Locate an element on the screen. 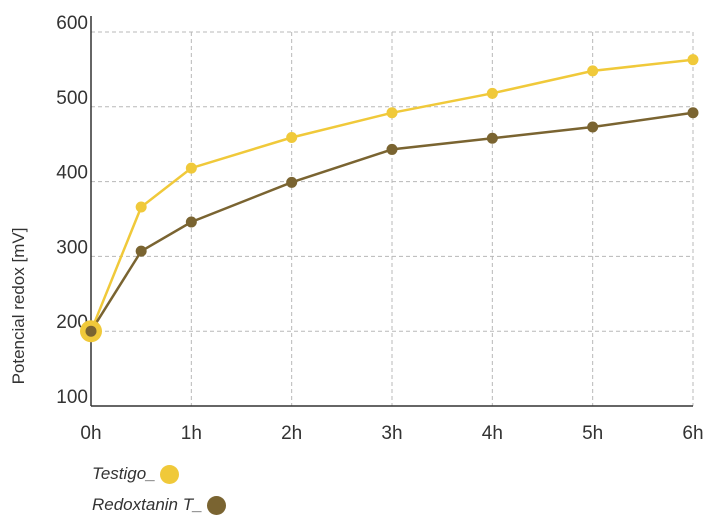 The width and height of the screenshot is (713, 515). legend-swatch-redoxtanin is located at coordinates (216, 505).